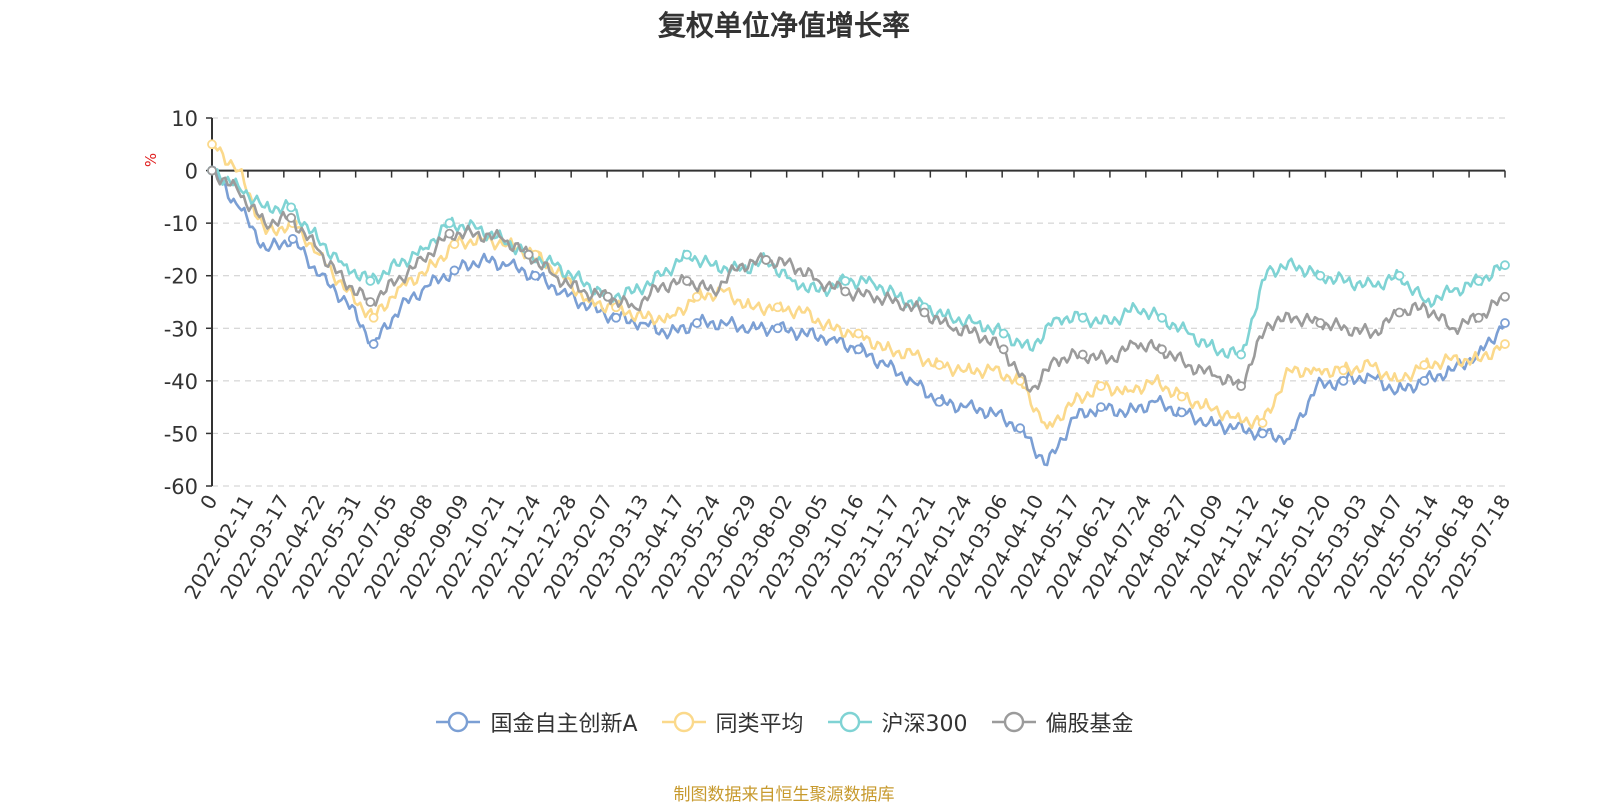 This screenshot has width=1600, height=805. I want to click on legend-item: 偏股基金, so click(1062, 722).